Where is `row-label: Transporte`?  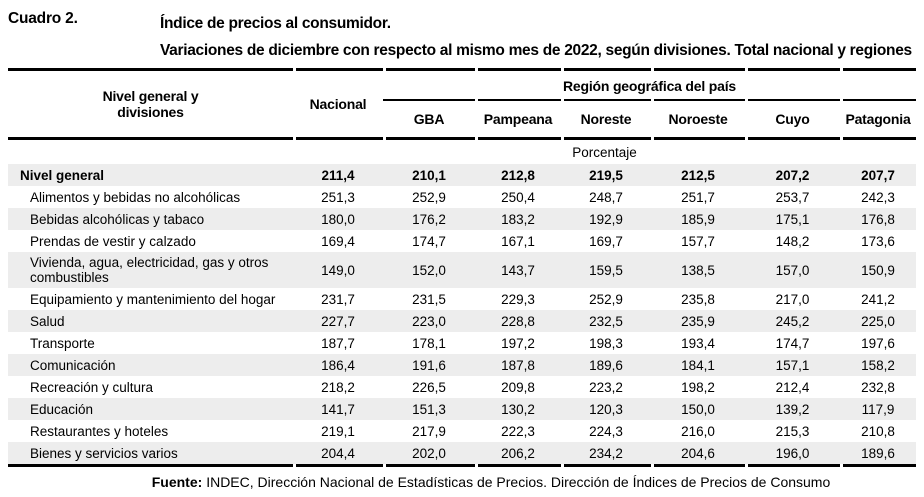
row-label: Transporte is located at coordinates (62, 343).